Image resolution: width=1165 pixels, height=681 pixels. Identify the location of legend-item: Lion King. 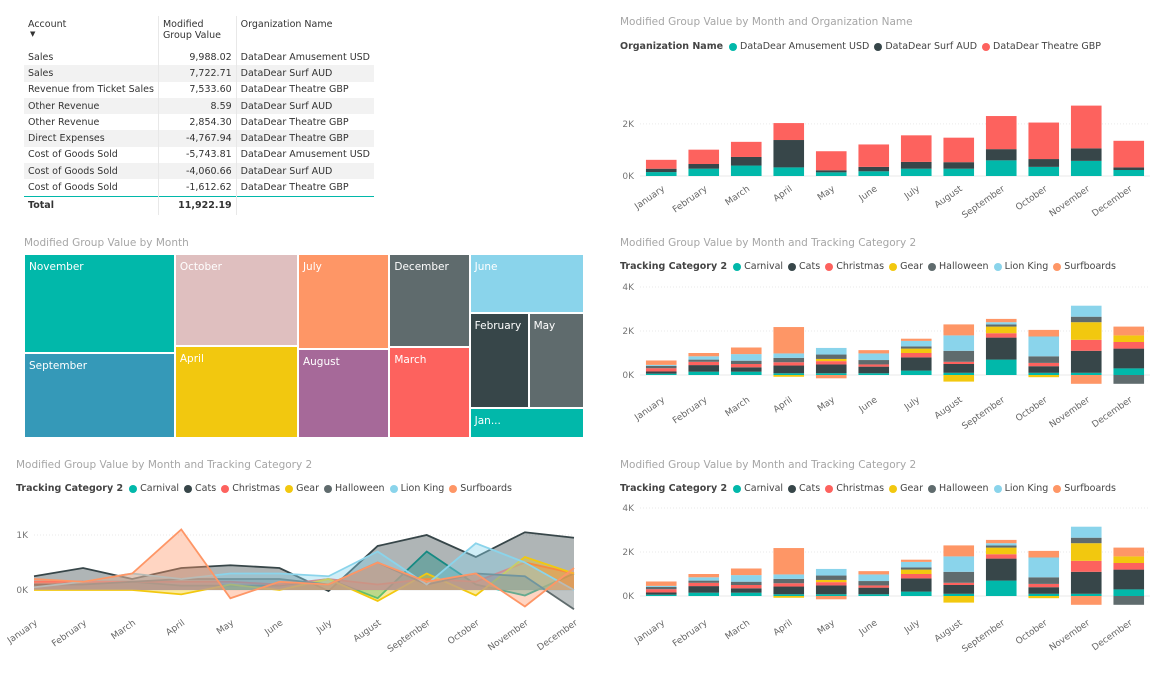
(416, 488).